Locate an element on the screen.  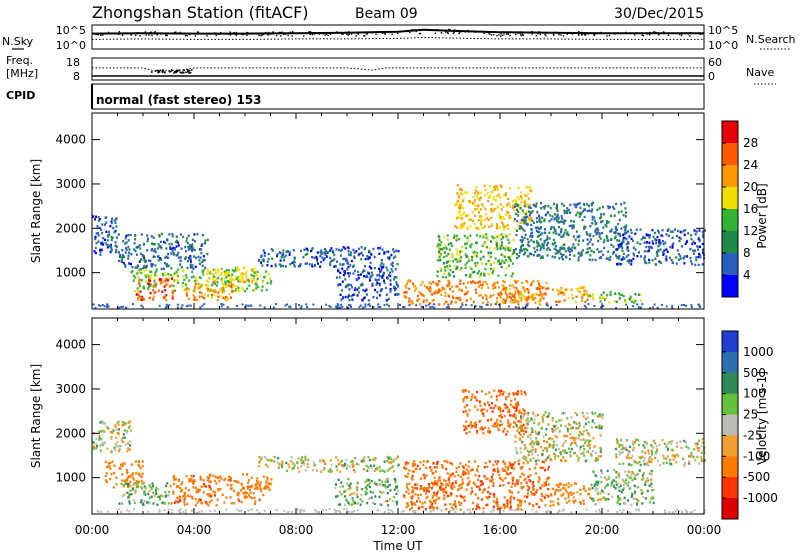
noise-tick-right-top: 10^5 is located at coordinates (723, 30).